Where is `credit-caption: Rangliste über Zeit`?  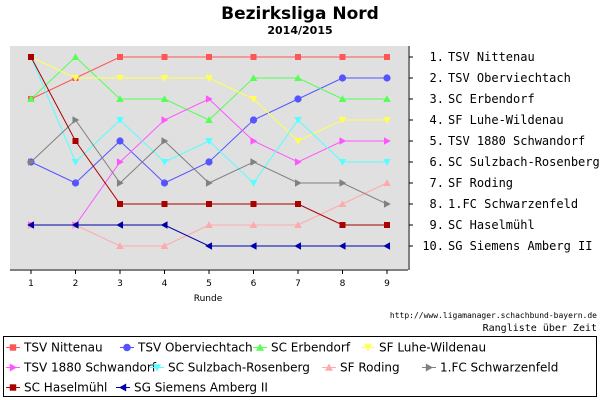 credit-caption: Rangliste über Zeit is located at coordinates (540, 328).